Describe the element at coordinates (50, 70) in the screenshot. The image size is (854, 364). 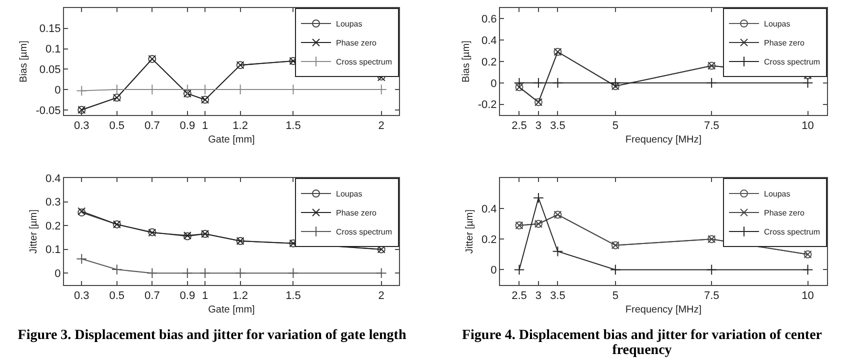
I see `y-tick-label: 0.05` at that location.